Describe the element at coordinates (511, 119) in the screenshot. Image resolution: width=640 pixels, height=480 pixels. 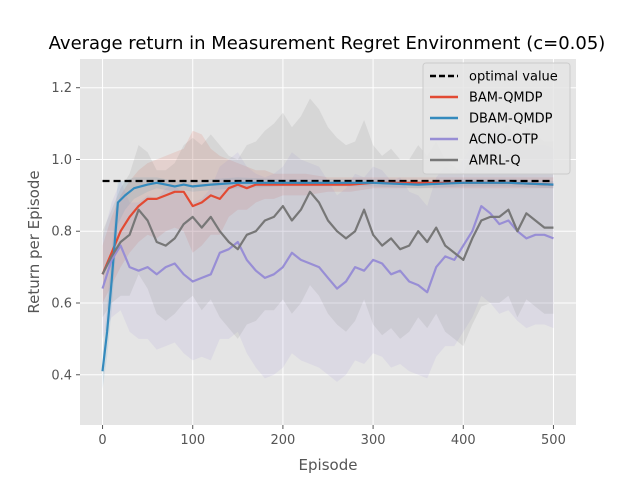
I see `legend-label: DBAM-QMDP` at that location.